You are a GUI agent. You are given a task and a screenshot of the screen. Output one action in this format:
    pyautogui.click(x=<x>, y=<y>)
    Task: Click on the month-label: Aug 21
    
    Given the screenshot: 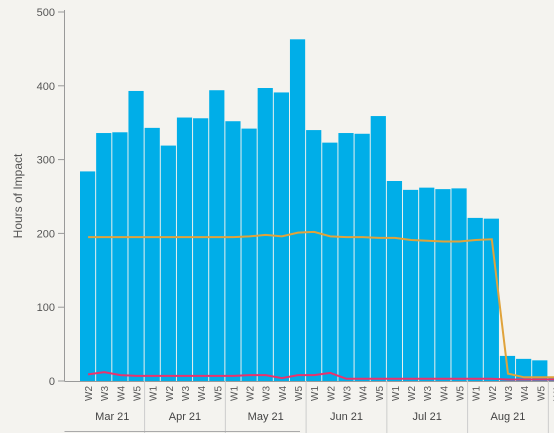 What is the action you would take?
    pyautogui.click(x=508, y=417)
    